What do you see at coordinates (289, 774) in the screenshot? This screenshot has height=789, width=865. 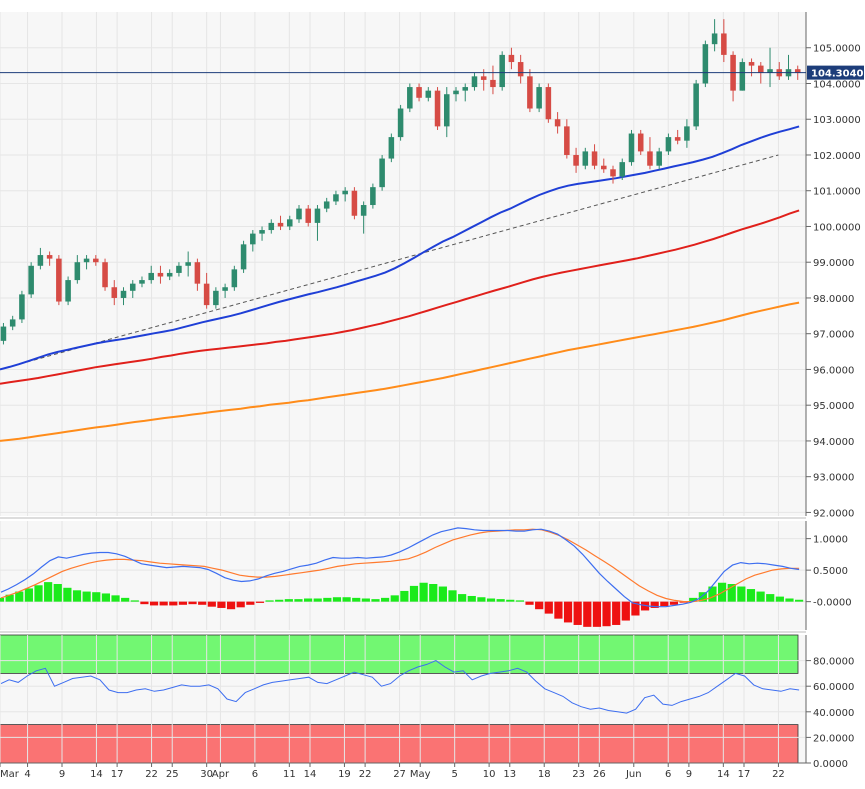 I see `x-tick-label: 11` at bounding box center [289, 774].